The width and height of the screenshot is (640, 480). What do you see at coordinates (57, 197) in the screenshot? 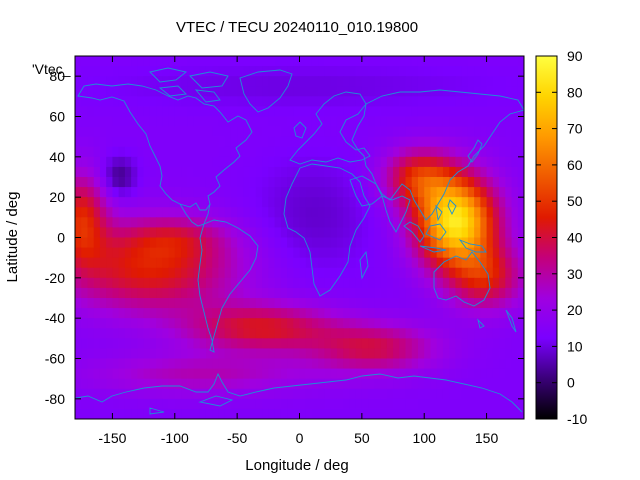
I see `y-tick-label: 20` at bounding box center [57, 197].